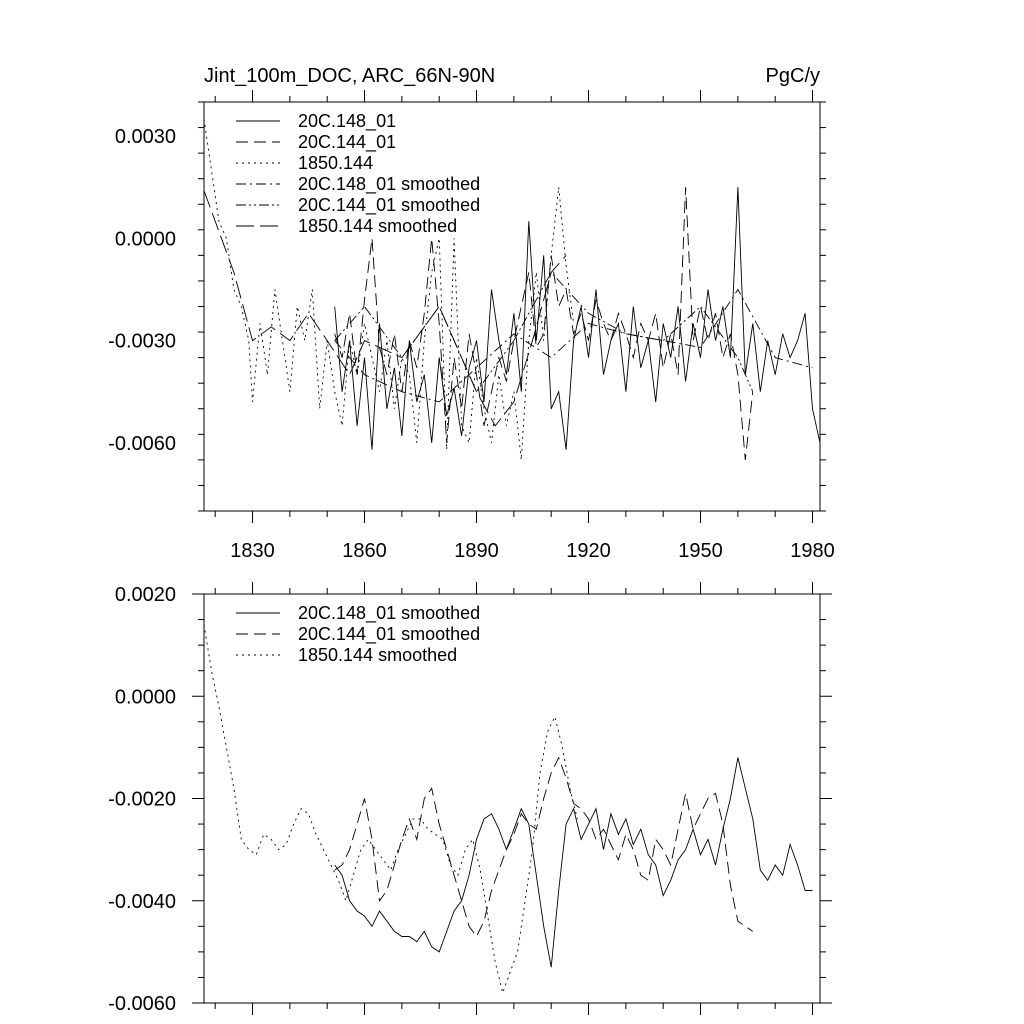  What do you see at coordinates (389, 205) in the screenshot?
I see `top-legend-label-20c-144-01-smoothed: 20C.144_01 smoothed` at bounding box center [389, 205].